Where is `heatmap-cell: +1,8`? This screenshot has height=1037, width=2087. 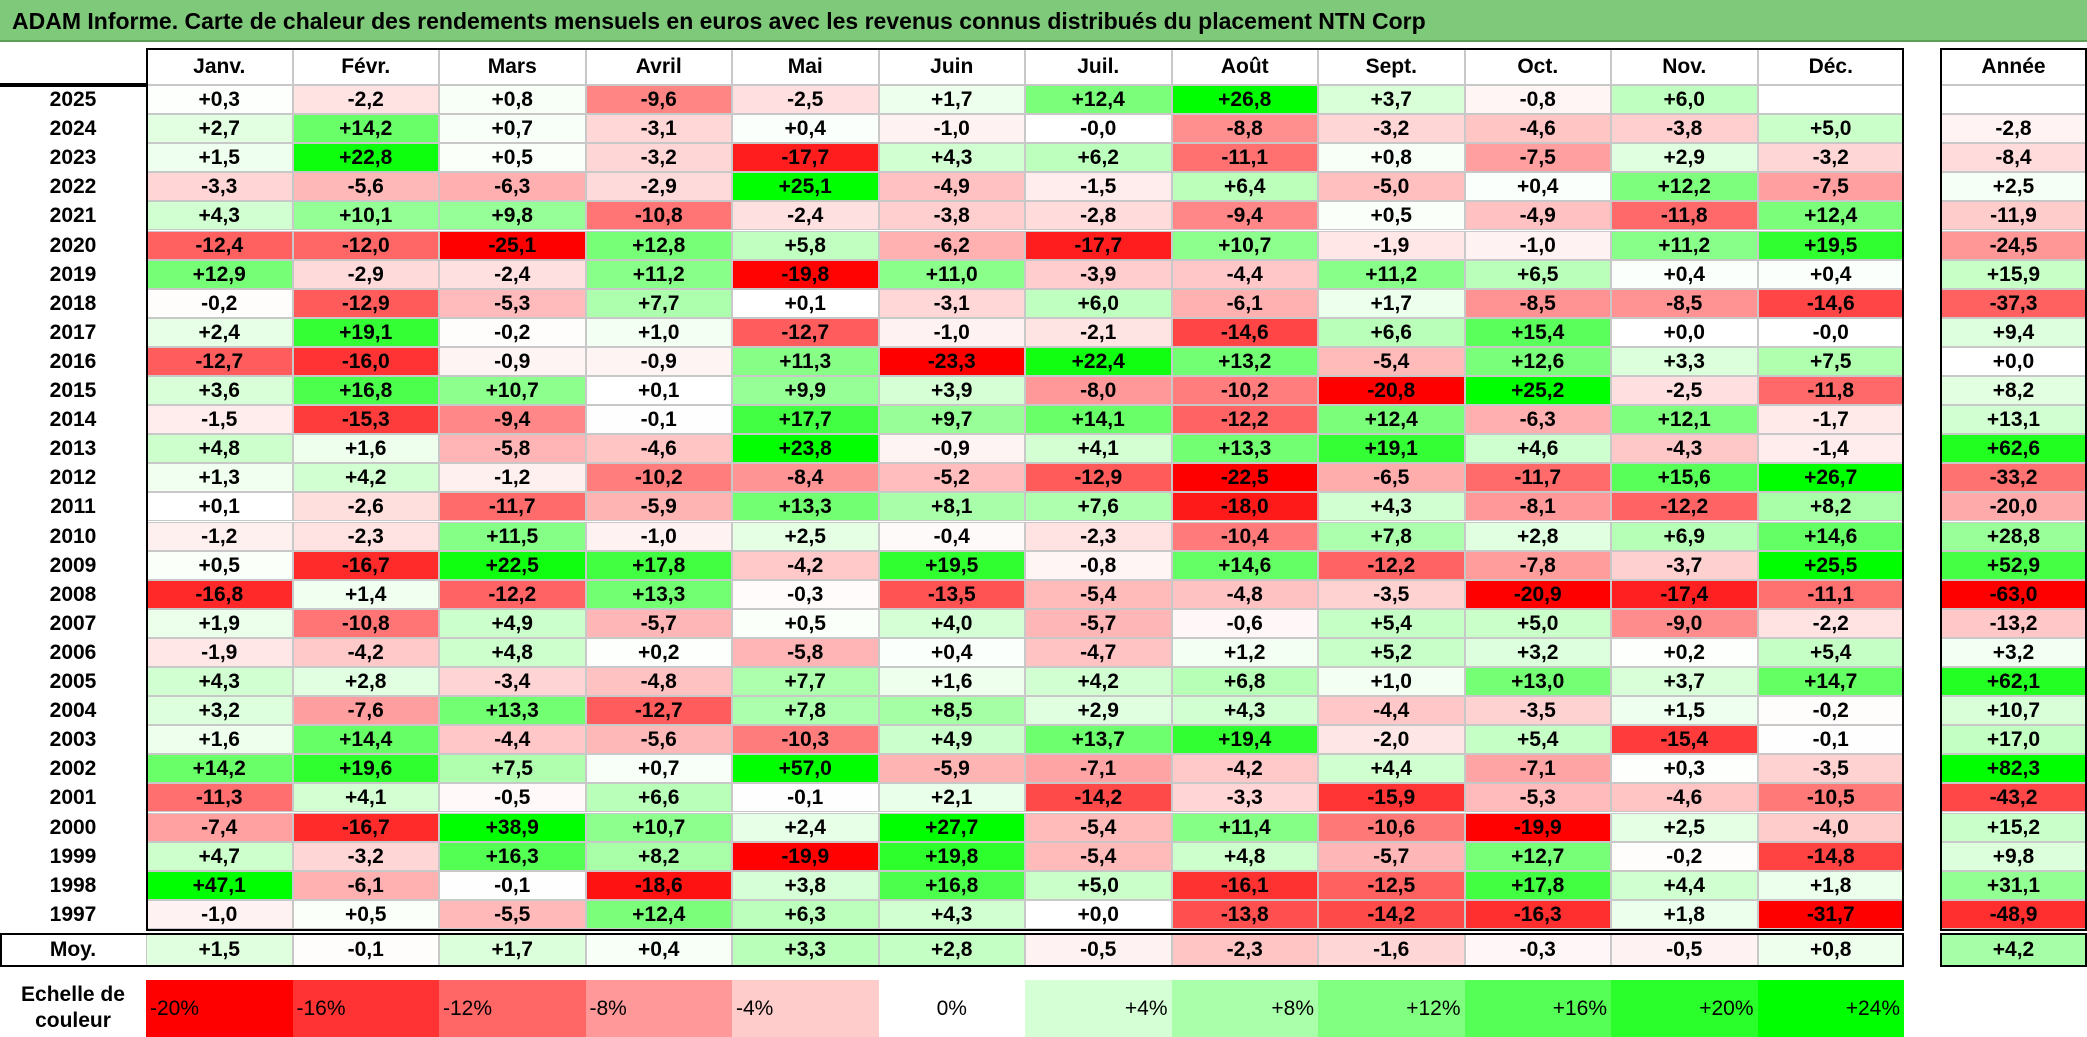
heatmap-cell: +1,8 is located at coordinates (1684, 914).